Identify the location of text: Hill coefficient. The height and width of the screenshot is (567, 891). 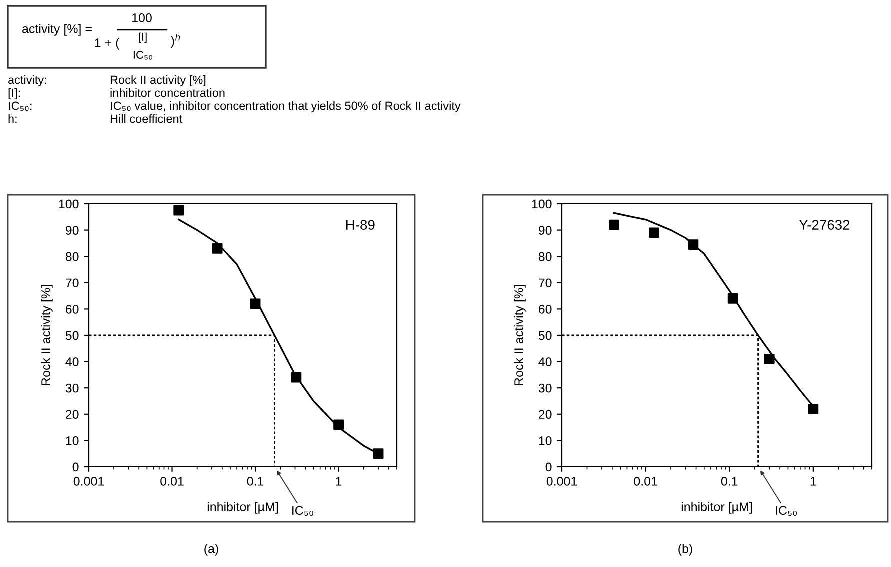
(146, 119).